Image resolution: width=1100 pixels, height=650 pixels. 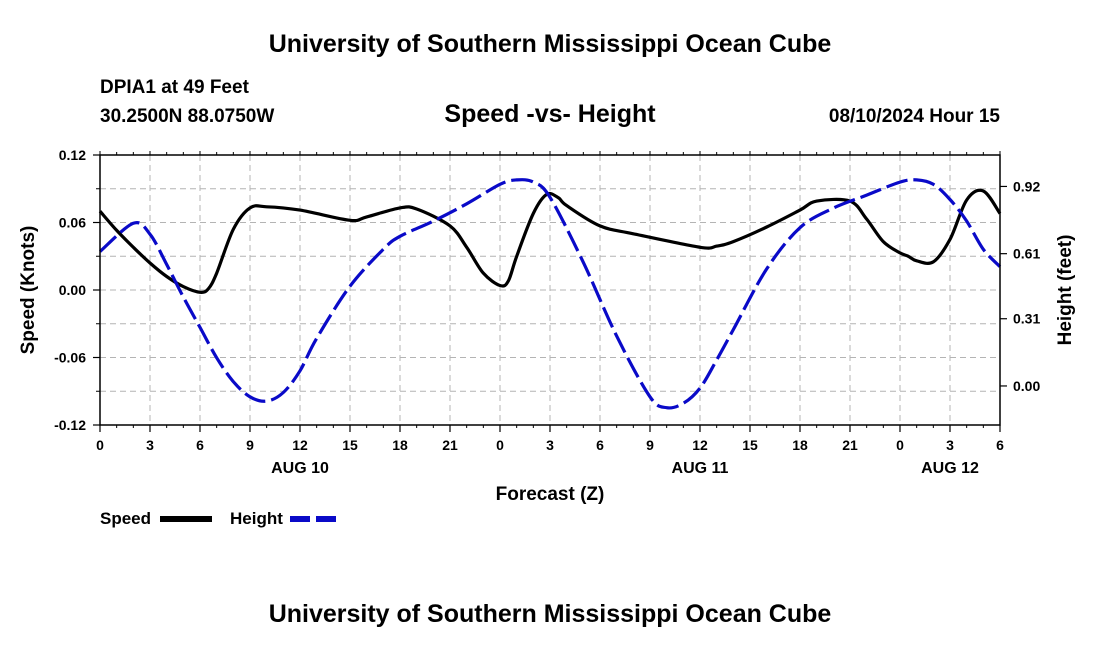 I want to click on y2-tick-label: 0.31, so click(x=1026, y=319).